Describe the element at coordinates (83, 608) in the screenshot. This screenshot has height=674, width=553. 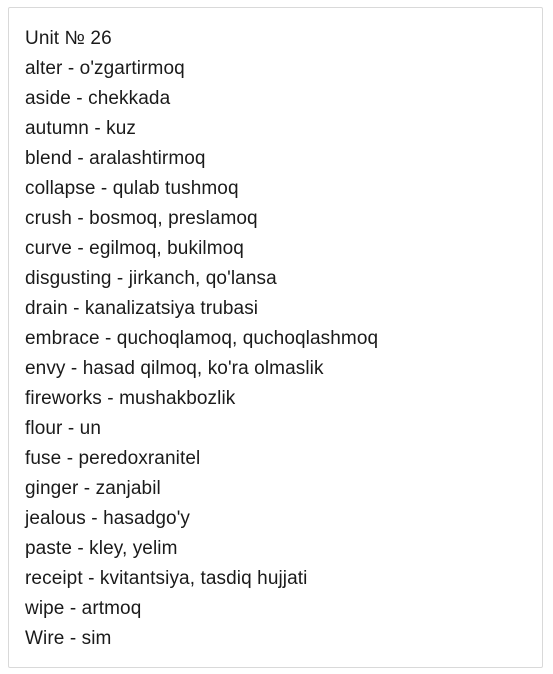
I see `vocab-entry: wipe - artmoq` at that location.